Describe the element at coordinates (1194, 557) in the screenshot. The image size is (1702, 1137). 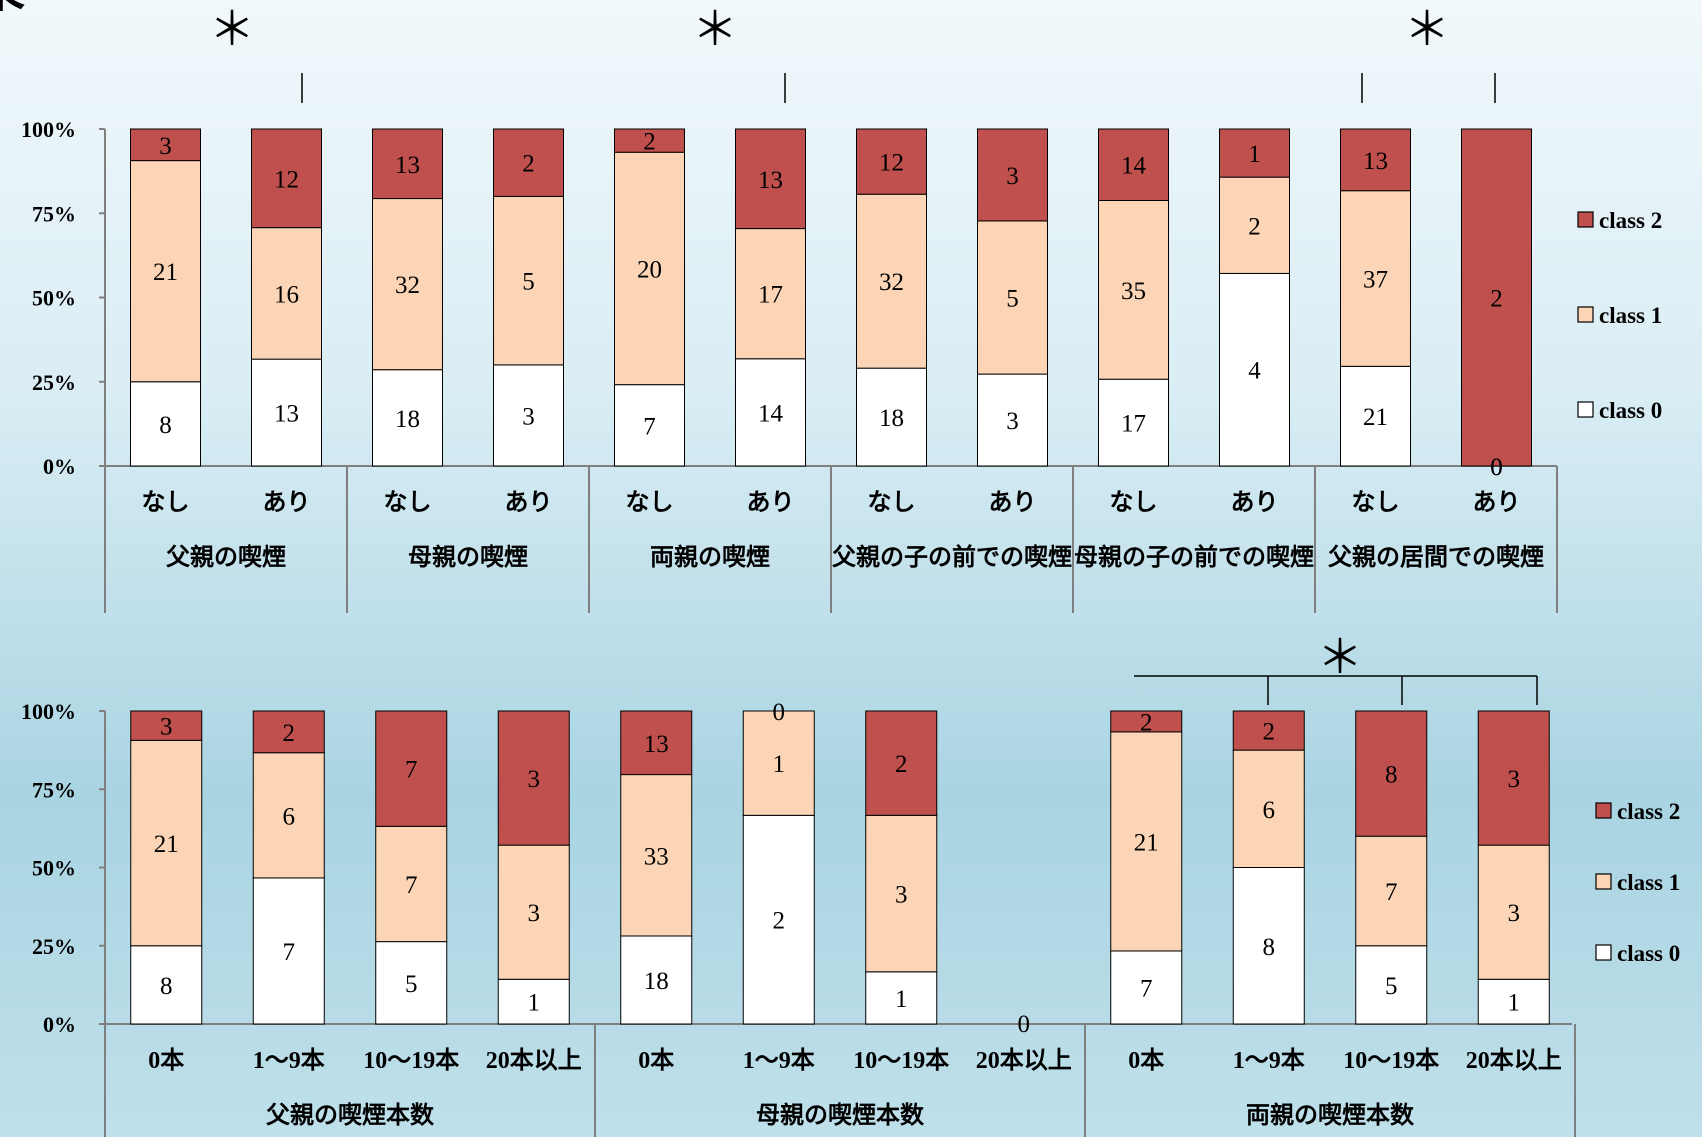
I see `group-label: 母親の子の前での喫煙` at that location.